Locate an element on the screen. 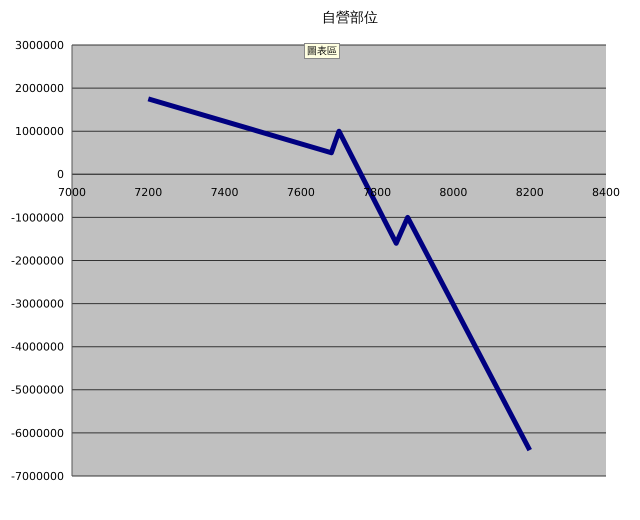 The width and height of the screenshot is (640, 520). y-tick-label: -3000000 is located at coordinates (37, 304).